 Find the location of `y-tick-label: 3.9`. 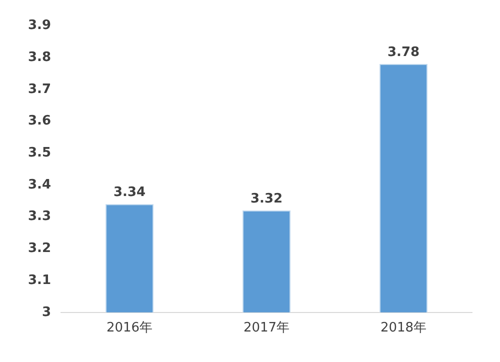

y-tick-label: 3.9 is located at coordinates (40, 26).